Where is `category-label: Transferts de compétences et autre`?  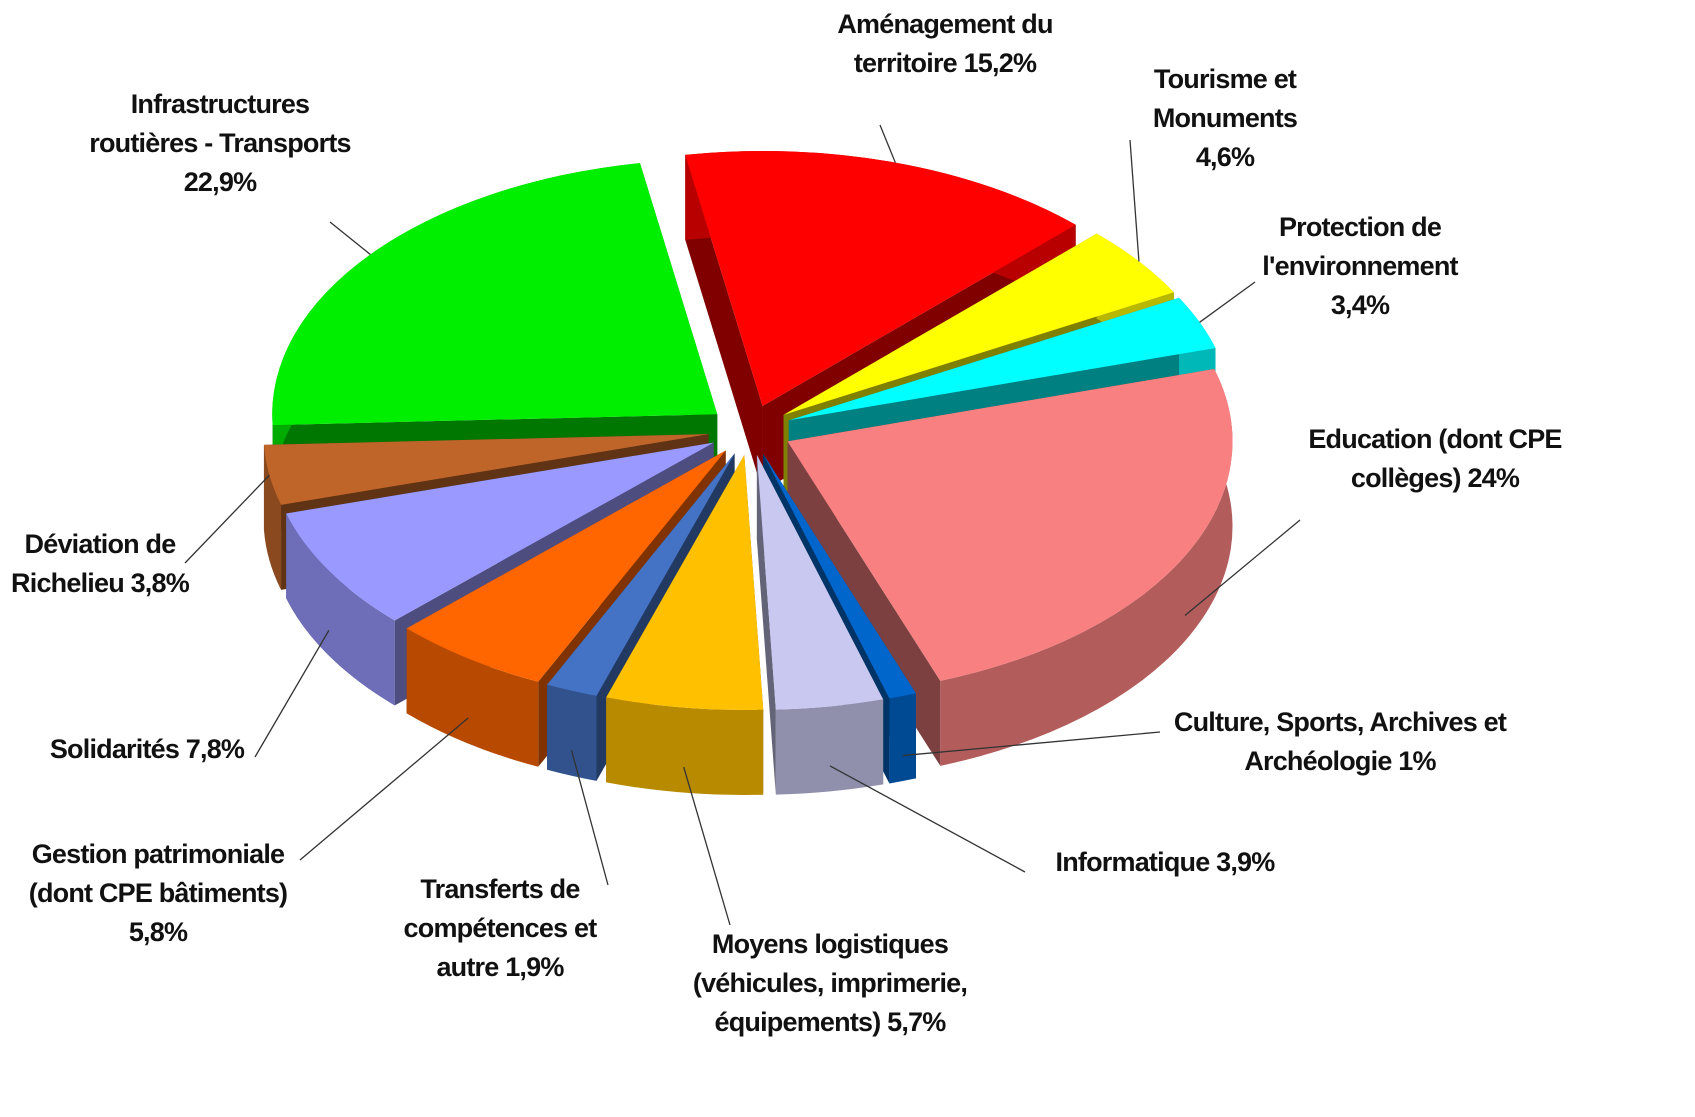 category-label: Transferts de compétences et autre is located at coordinates (500, 928).